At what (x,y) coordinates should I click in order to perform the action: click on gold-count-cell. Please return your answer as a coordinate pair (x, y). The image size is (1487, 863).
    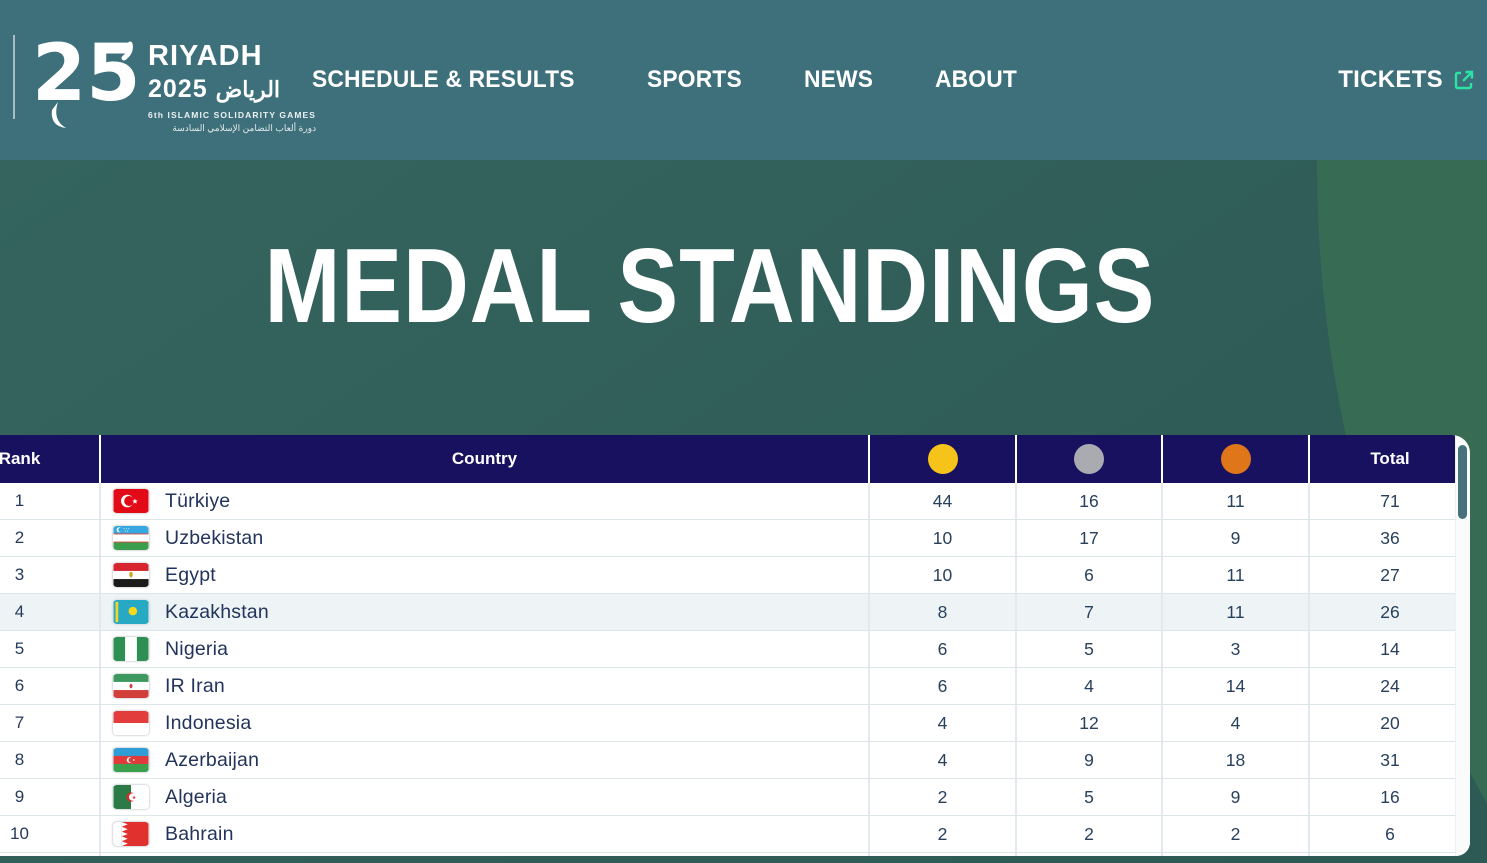
    Looking at the image, I should click on (941, 854).